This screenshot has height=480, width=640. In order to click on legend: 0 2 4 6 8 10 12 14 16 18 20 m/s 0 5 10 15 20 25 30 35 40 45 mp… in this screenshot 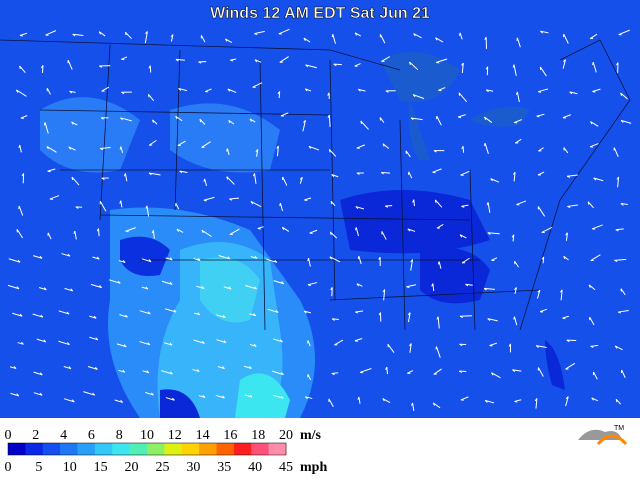, I will do `click(166, 451)`.